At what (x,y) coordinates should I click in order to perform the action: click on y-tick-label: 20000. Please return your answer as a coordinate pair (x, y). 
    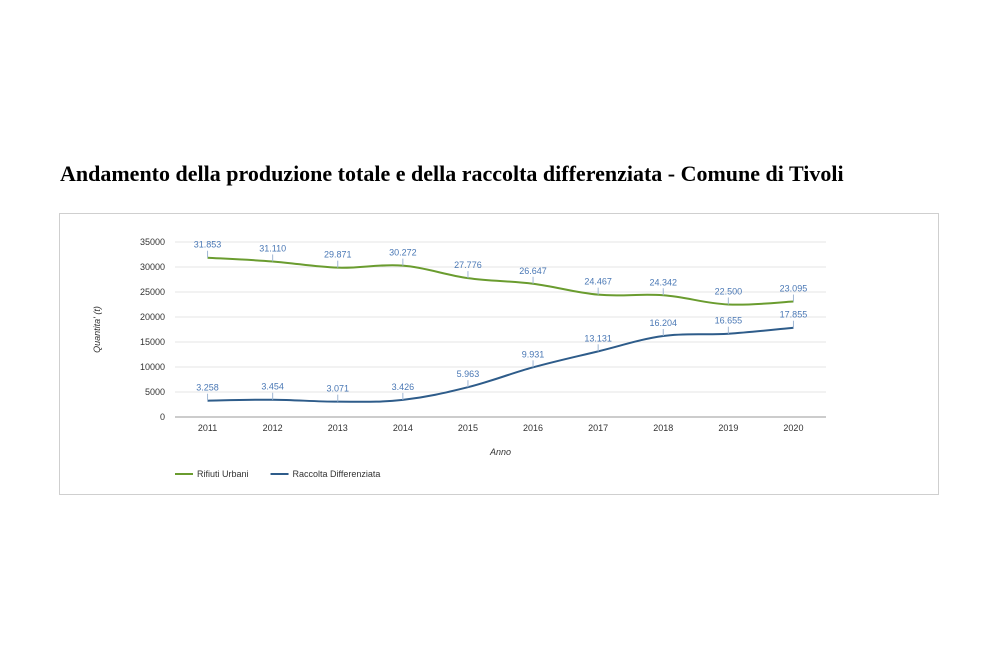
    Looking at the image, I should click on (152, 317).